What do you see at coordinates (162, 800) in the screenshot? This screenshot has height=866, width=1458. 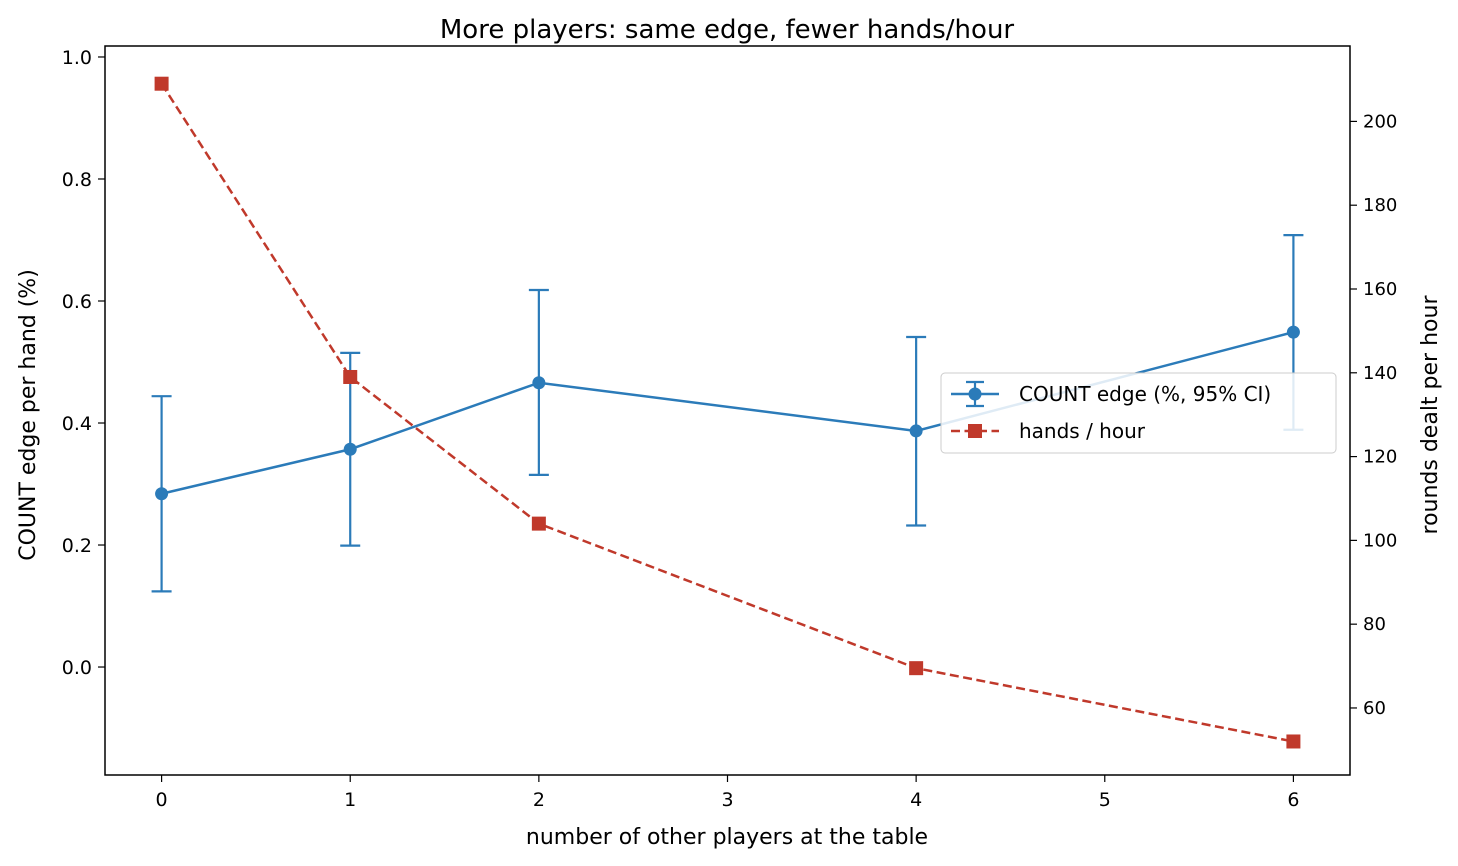 I see `x-tick-label: 0` at bounding box center [162, 800].